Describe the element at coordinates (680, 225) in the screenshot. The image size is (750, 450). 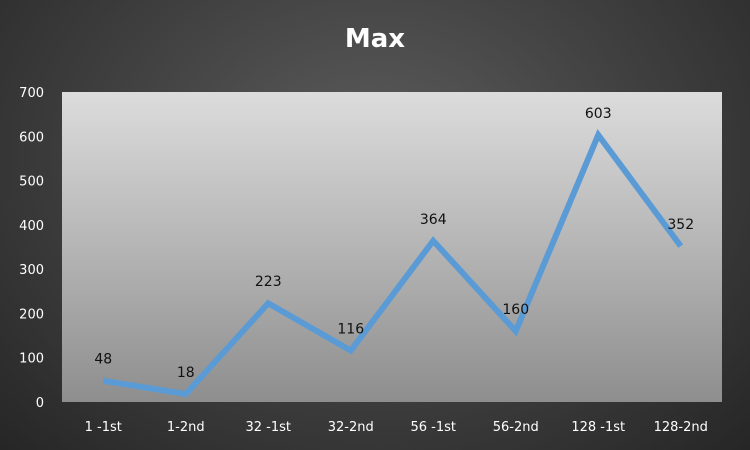
I see `data-label: 352` at that location.